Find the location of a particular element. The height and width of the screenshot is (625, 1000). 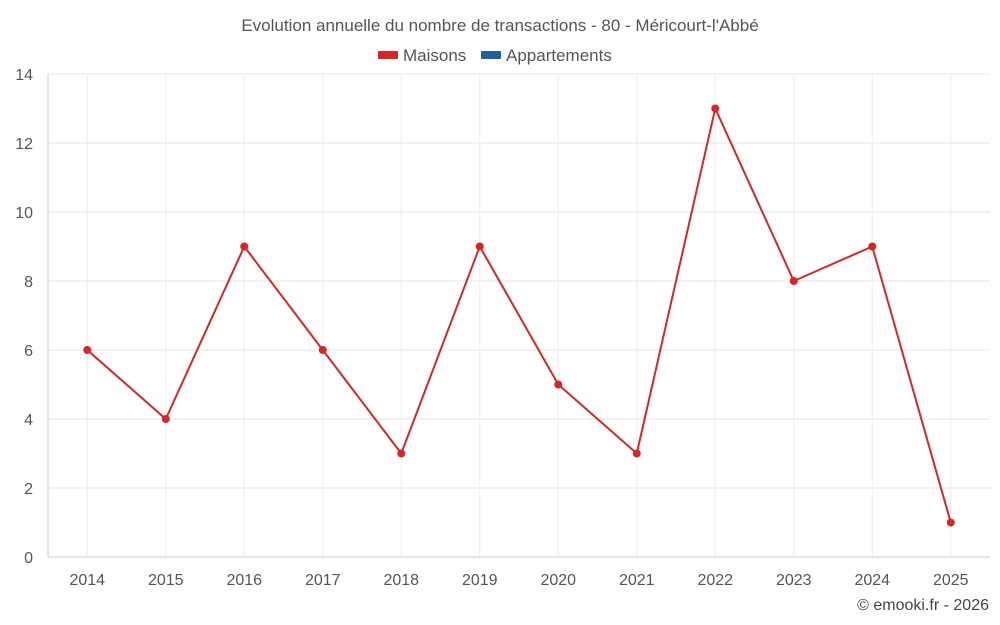

data-point-maisons-2014 is located at coordinates (87, 350).